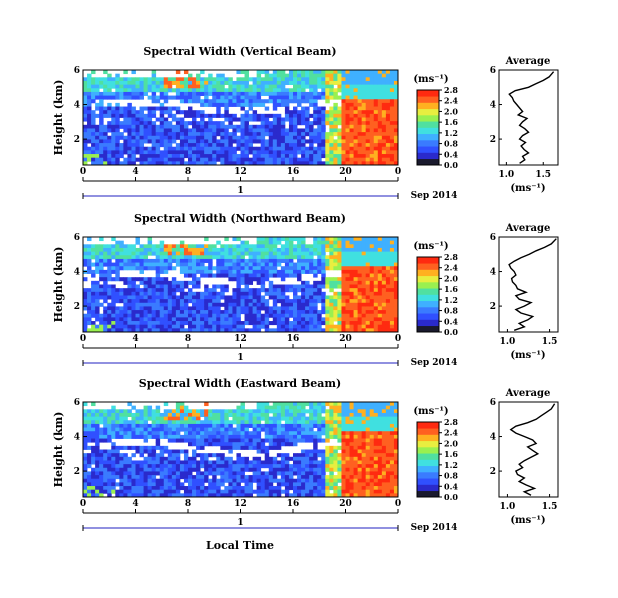 This screenshot has height=598, width=618. What do you see at coordinates (428, 294) in the screenshot?
I see `colorbar-frame` at bounding box center [428, 294].